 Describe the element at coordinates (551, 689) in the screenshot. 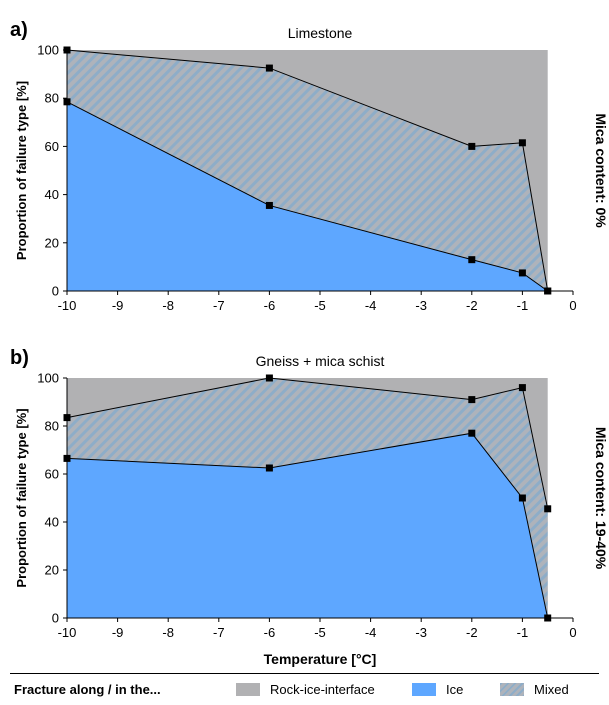

I see `legend-label-mixed: Mixed` at that location.